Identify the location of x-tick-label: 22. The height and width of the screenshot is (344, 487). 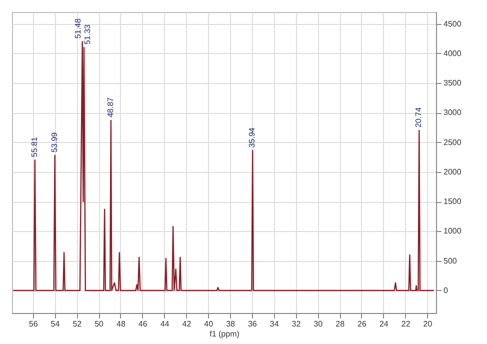
(406, 324).